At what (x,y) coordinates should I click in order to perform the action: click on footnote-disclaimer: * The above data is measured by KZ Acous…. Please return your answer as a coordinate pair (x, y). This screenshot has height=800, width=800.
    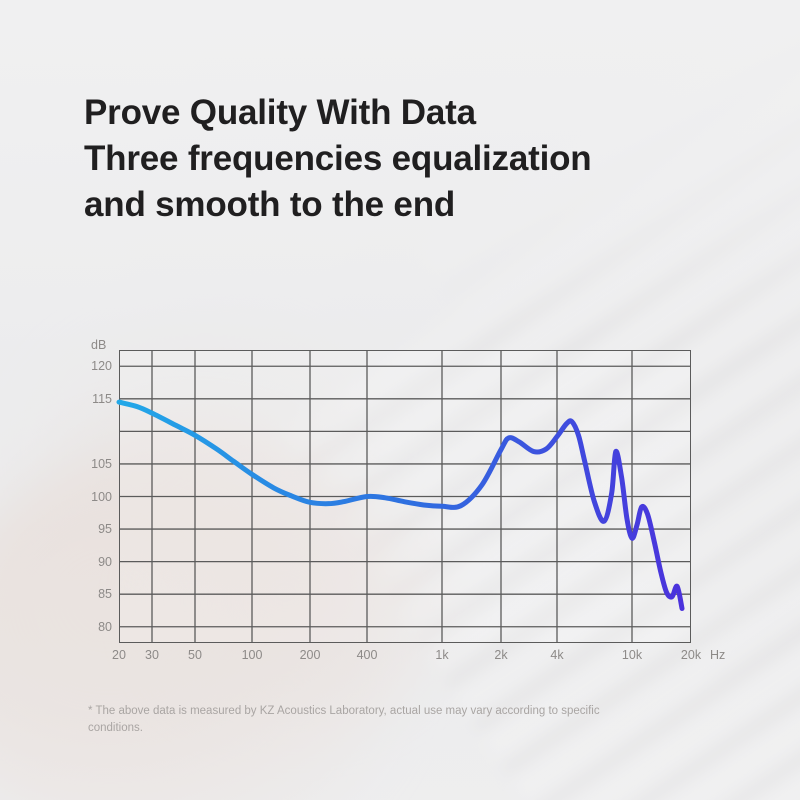
    Looking at the image, I should click on (344, 719).